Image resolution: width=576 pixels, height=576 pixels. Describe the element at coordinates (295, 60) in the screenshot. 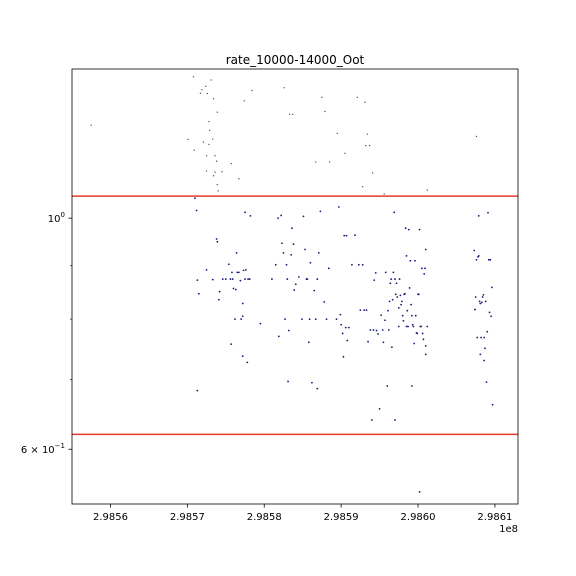

I see `chart-title: rate_10000-14000_Oot` at that location.